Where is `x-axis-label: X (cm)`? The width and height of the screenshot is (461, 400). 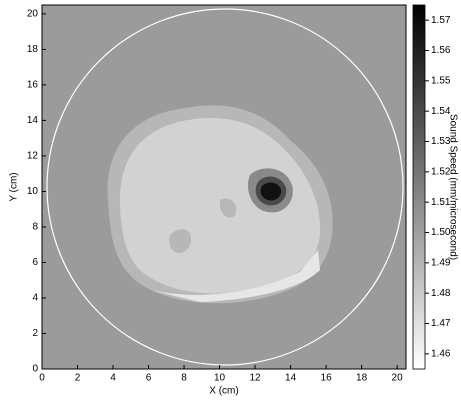 x-axis-label: X (cm) is located at coordinates (223, 391).